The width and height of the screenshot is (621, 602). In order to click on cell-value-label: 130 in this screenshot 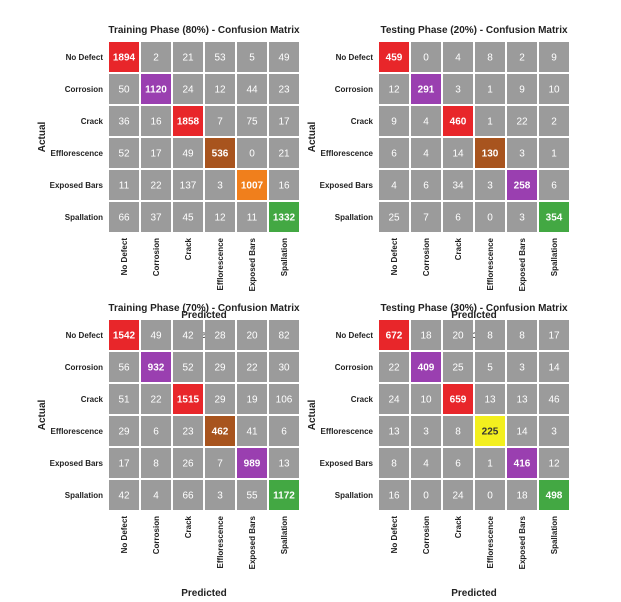, I will do `click(490, 154)`.